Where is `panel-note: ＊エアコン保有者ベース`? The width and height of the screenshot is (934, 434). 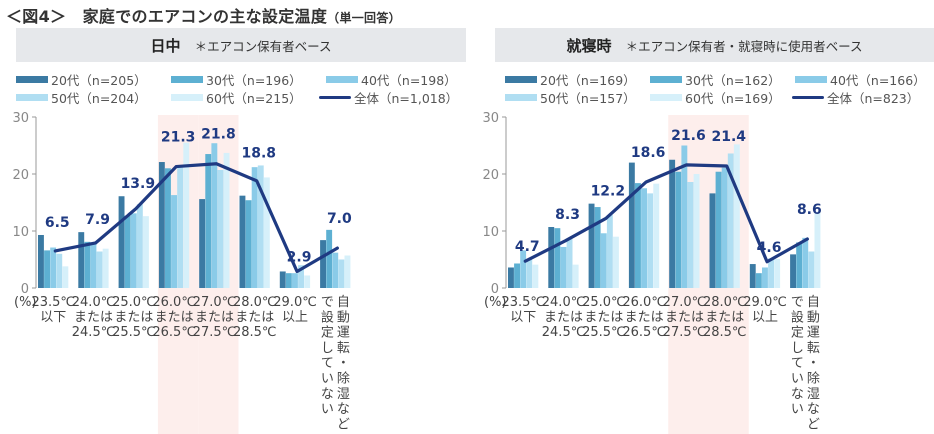 panel-note: ＊エアコン保有者ベース is located at coordinates (263, 46).